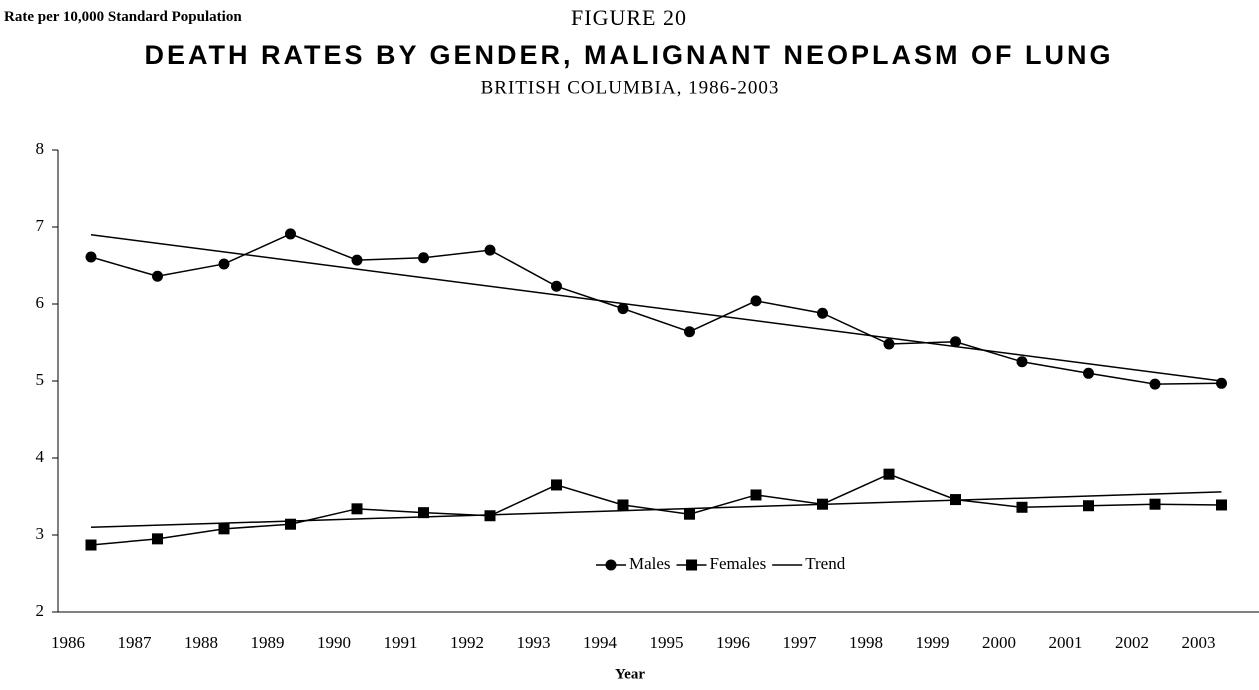 The image size is (1259, 690). Describe the element at coordinates (40, 302) in the screenshot. I see `y-tick-label: 6` at that location.